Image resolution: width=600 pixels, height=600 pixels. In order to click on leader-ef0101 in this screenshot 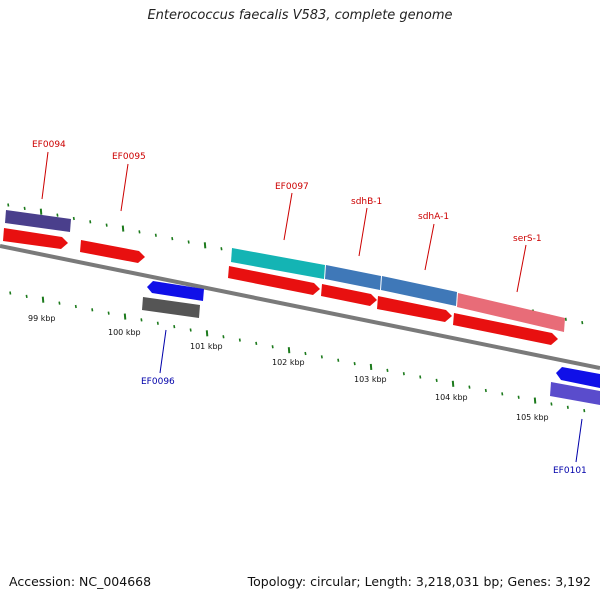, I will do `click(579, 440)`.